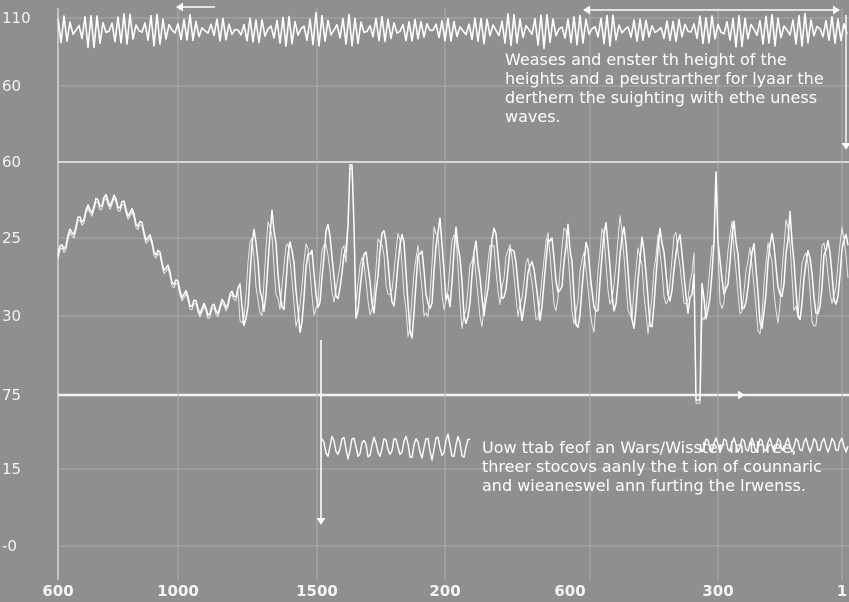  What do you see at coordinates (12, 316) in the screenshot?
I see `y-tick-label: 30` at bounding box center [12, 316].